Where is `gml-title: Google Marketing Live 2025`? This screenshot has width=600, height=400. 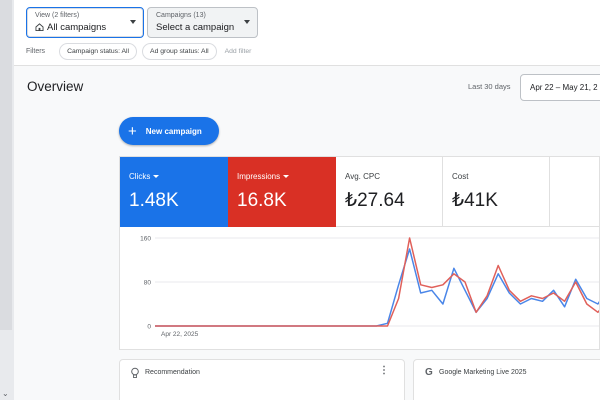 gml-title: Google Marketing Live 2025 is located at coordinates (483, 372).